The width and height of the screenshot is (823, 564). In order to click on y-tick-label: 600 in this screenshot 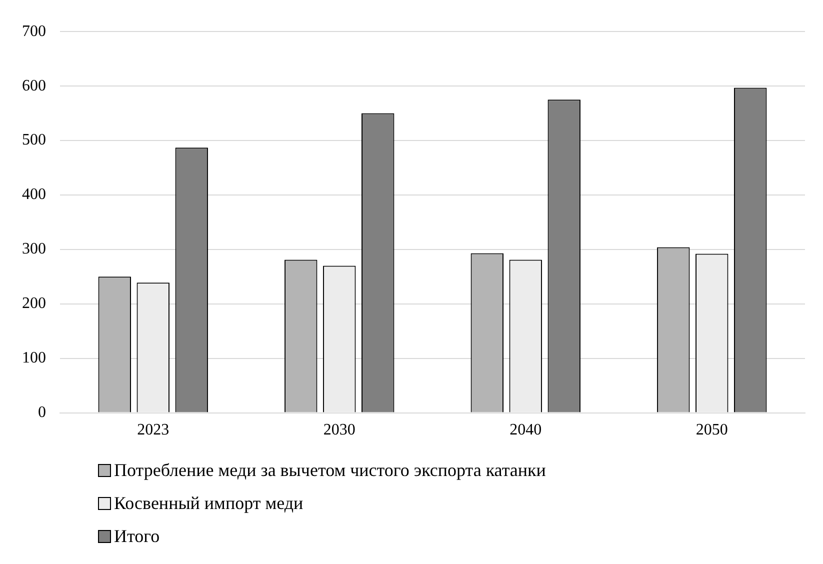, I will do `click(34, 85)`.